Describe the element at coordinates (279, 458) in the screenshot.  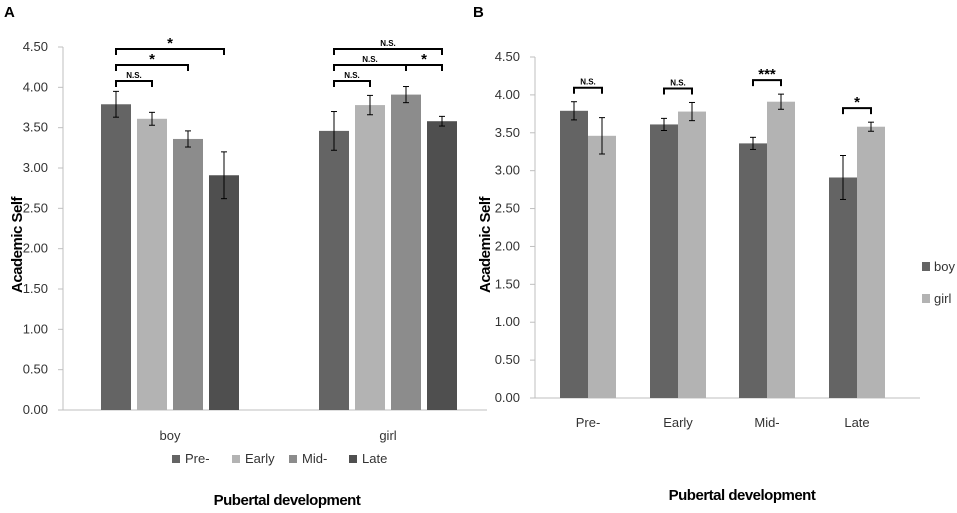
I see `panel-a-legend: Pre- Early Mid- Late` at that location.